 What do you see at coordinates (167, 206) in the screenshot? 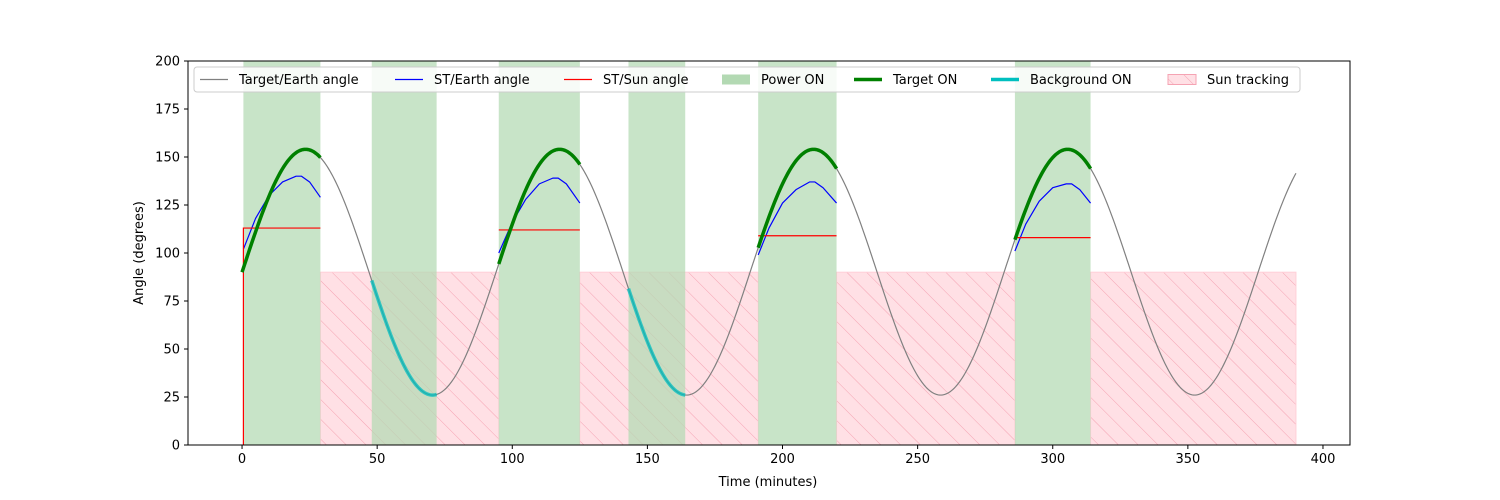
I see `y-tick-label: 125` at bounding box center [167, 206].